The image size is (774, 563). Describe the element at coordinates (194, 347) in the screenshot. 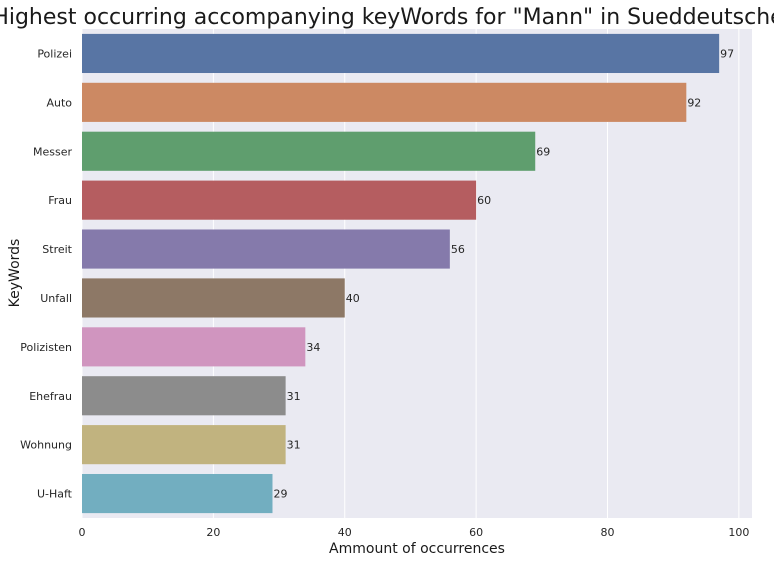

I see `bar-polizisten` at that location.